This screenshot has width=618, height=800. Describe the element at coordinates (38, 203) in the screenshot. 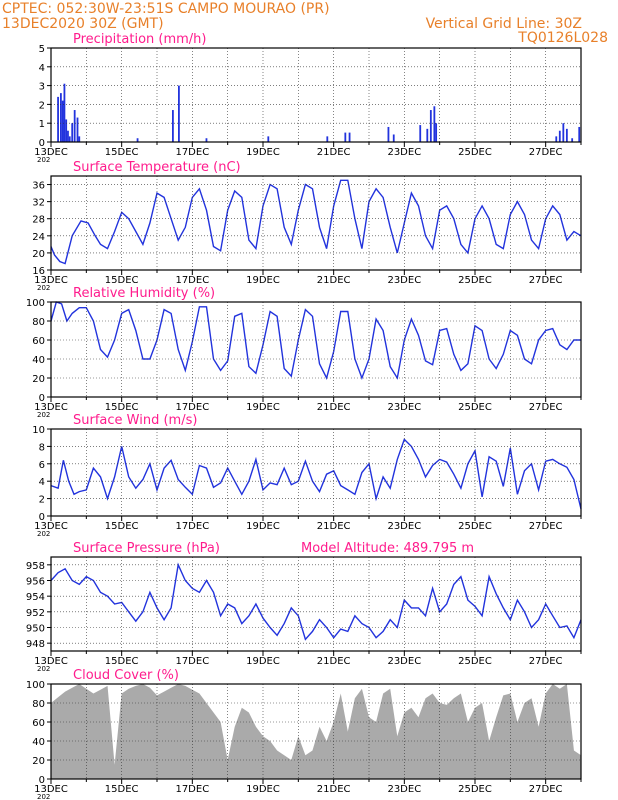

I see `y-tick-label: 32` at that location.